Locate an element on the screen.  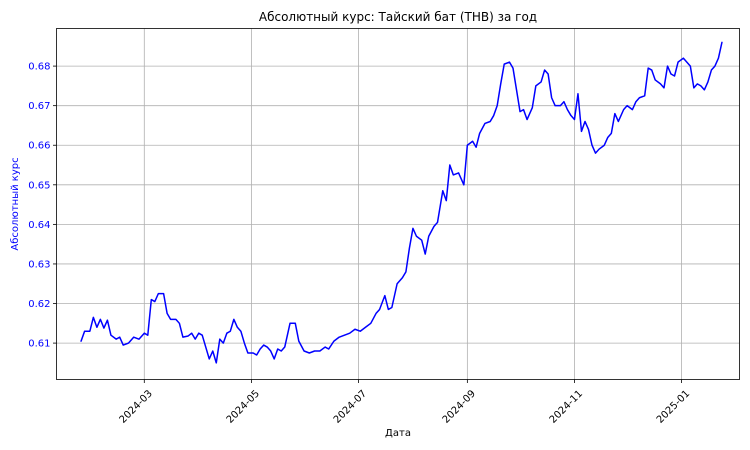
y-tick-label: 0.61 is located at coordinates (39, 344).